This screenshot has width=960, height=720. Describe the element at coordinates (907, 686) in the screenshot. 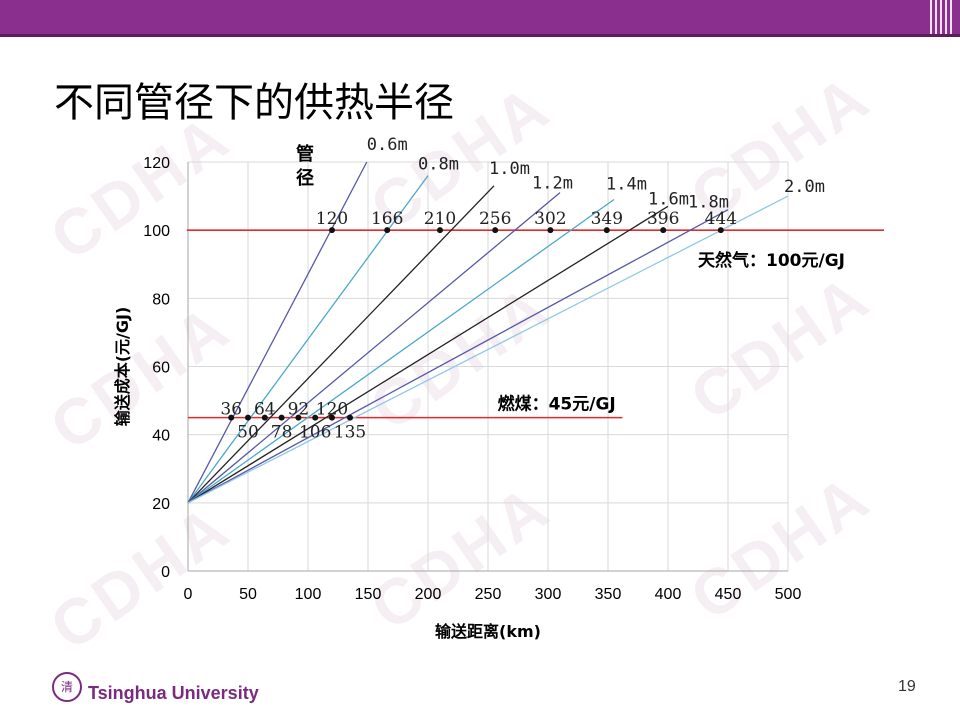

I see `page-number: 19` at that location.